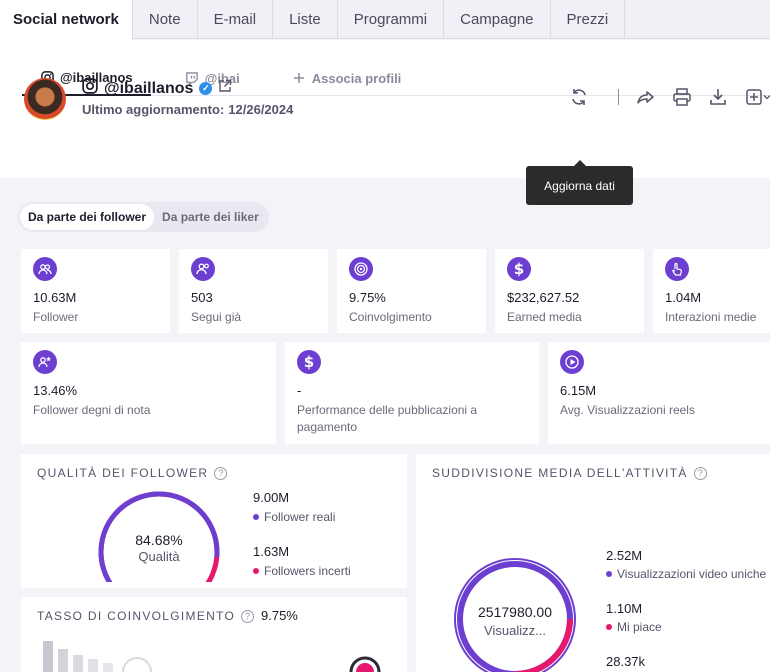 The image size is (770, 672). I want to click on tab-campagne: Campagne, so click(497, 19).